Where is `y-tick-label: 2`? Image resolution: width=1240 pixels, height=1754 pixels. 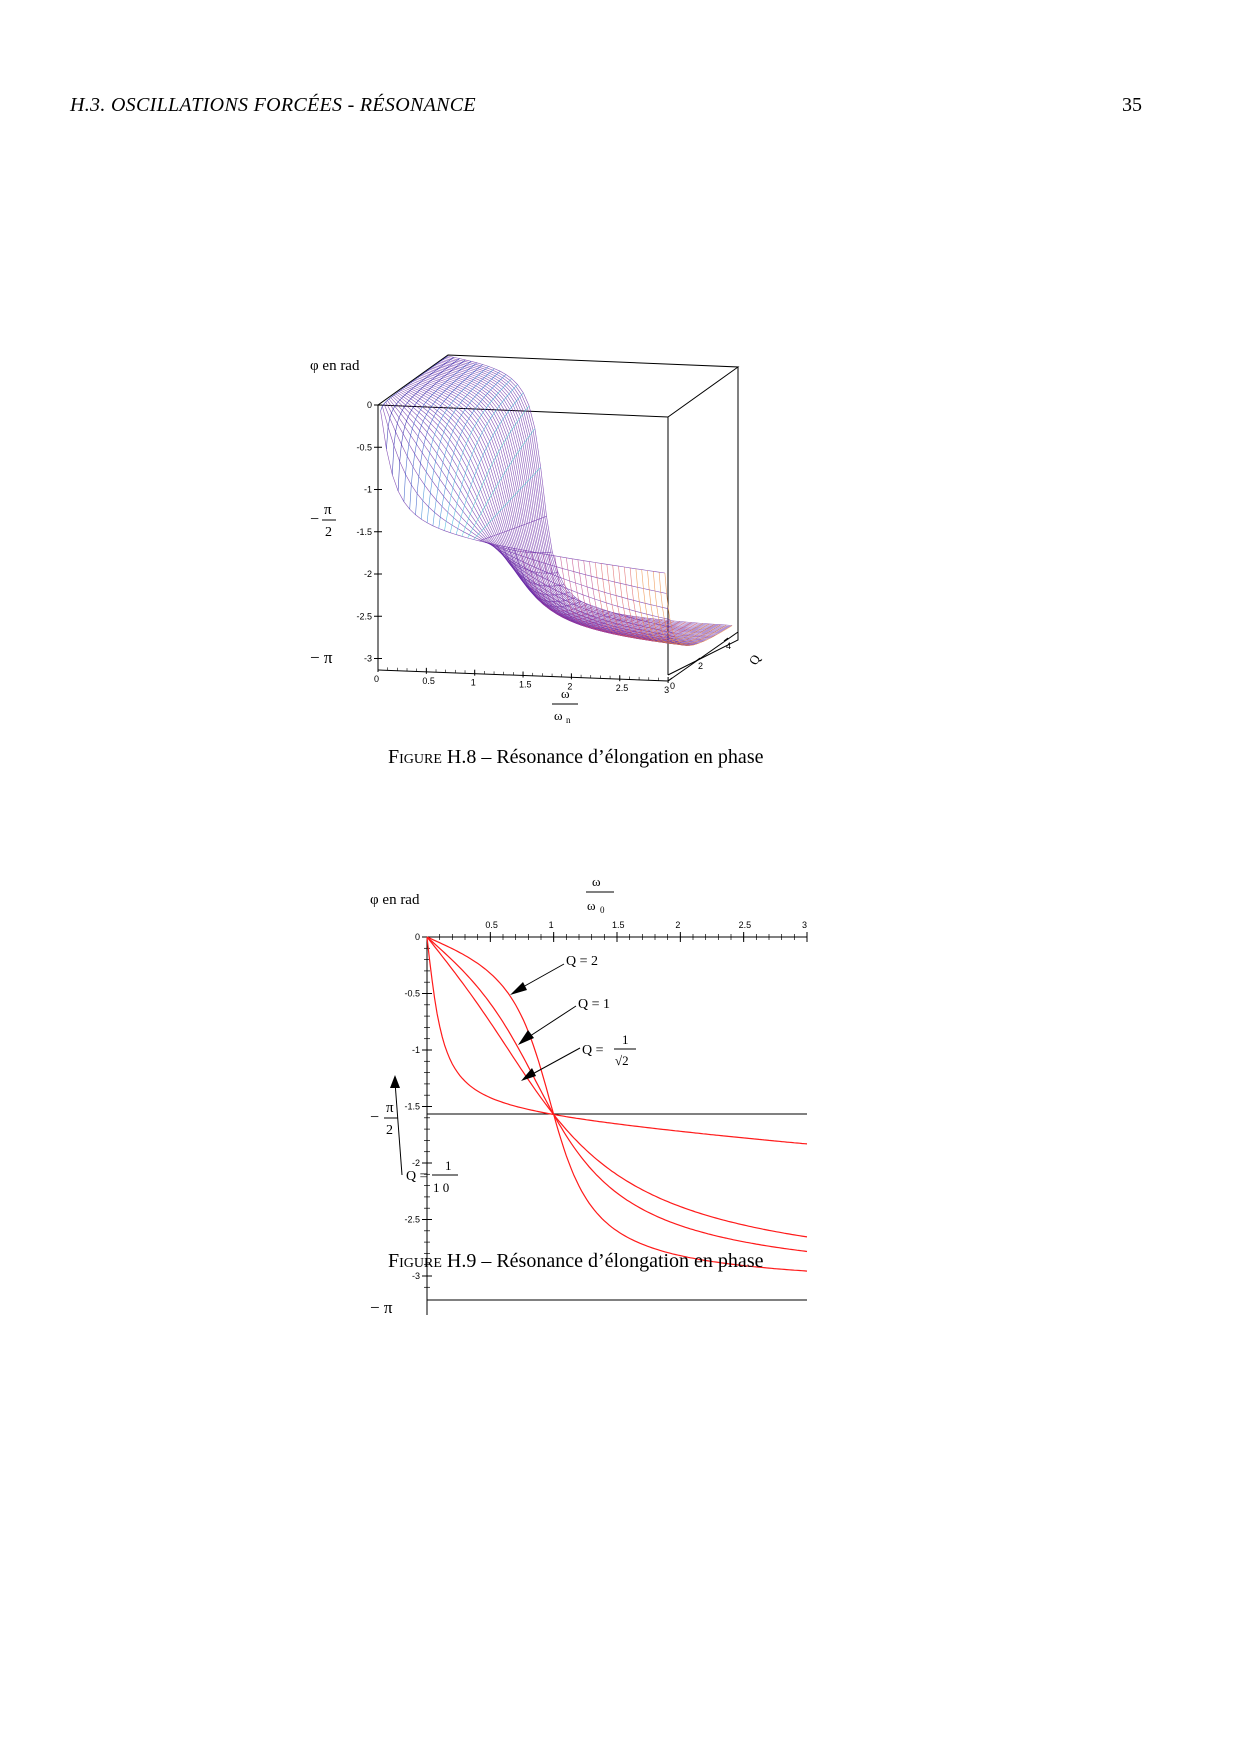 y-tick-label: 2 is located at coordinates (700, 666).